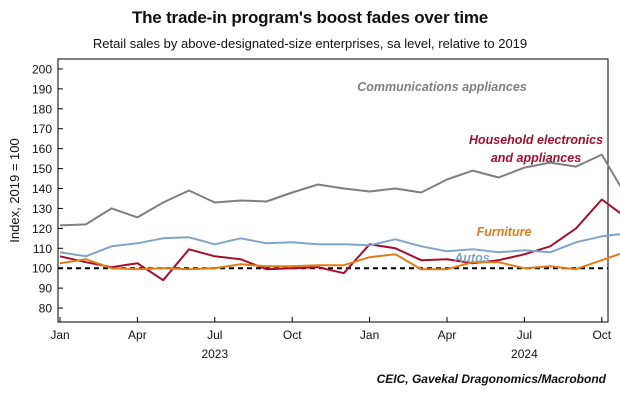 Image resolution: width=620 pixels, height=400 pixels. Describe the element at coordinates (214, 354) in the screenshot. I see `x-year-label: 2023` at that location.